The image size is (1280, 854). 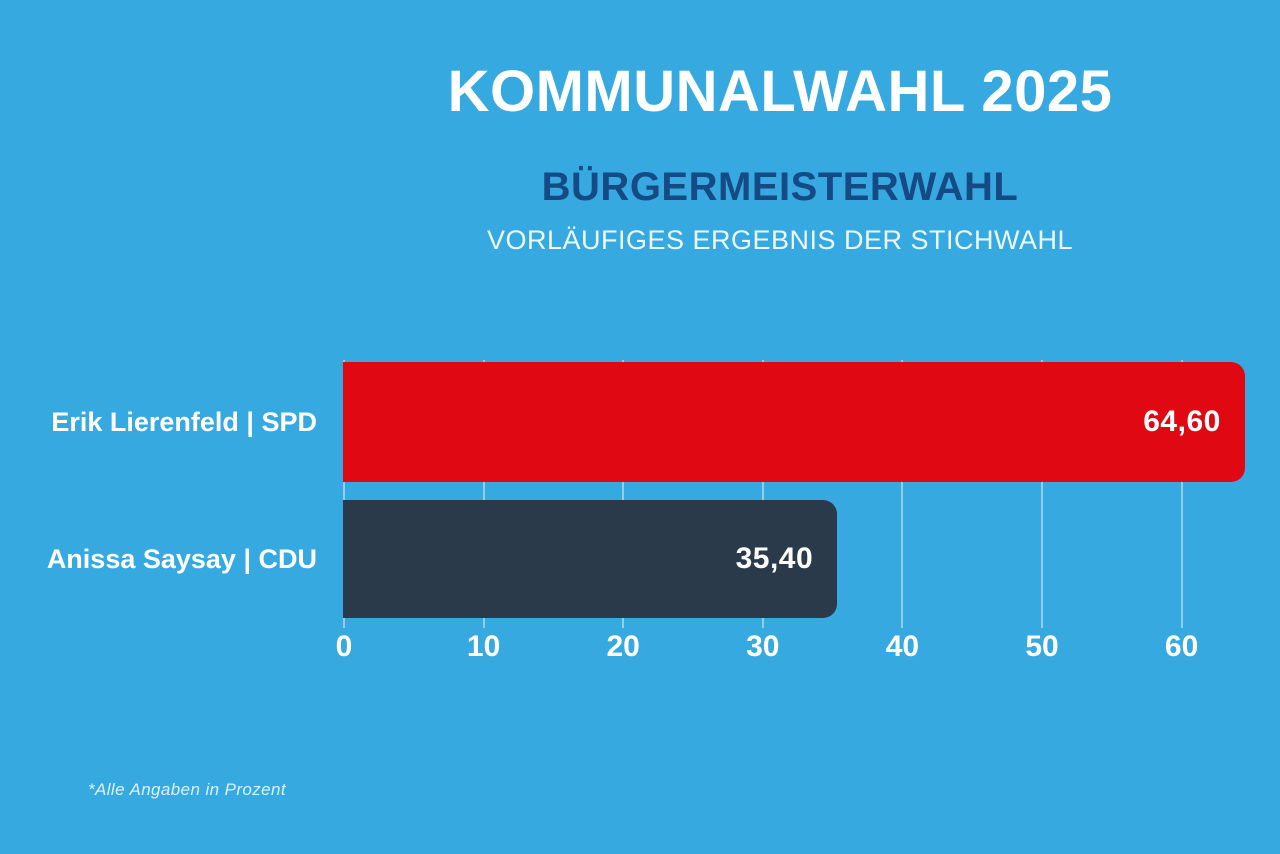 I want to click on chart-subtitle: BÜRGERMEISTERWAHL, so click(x=780, y=187).